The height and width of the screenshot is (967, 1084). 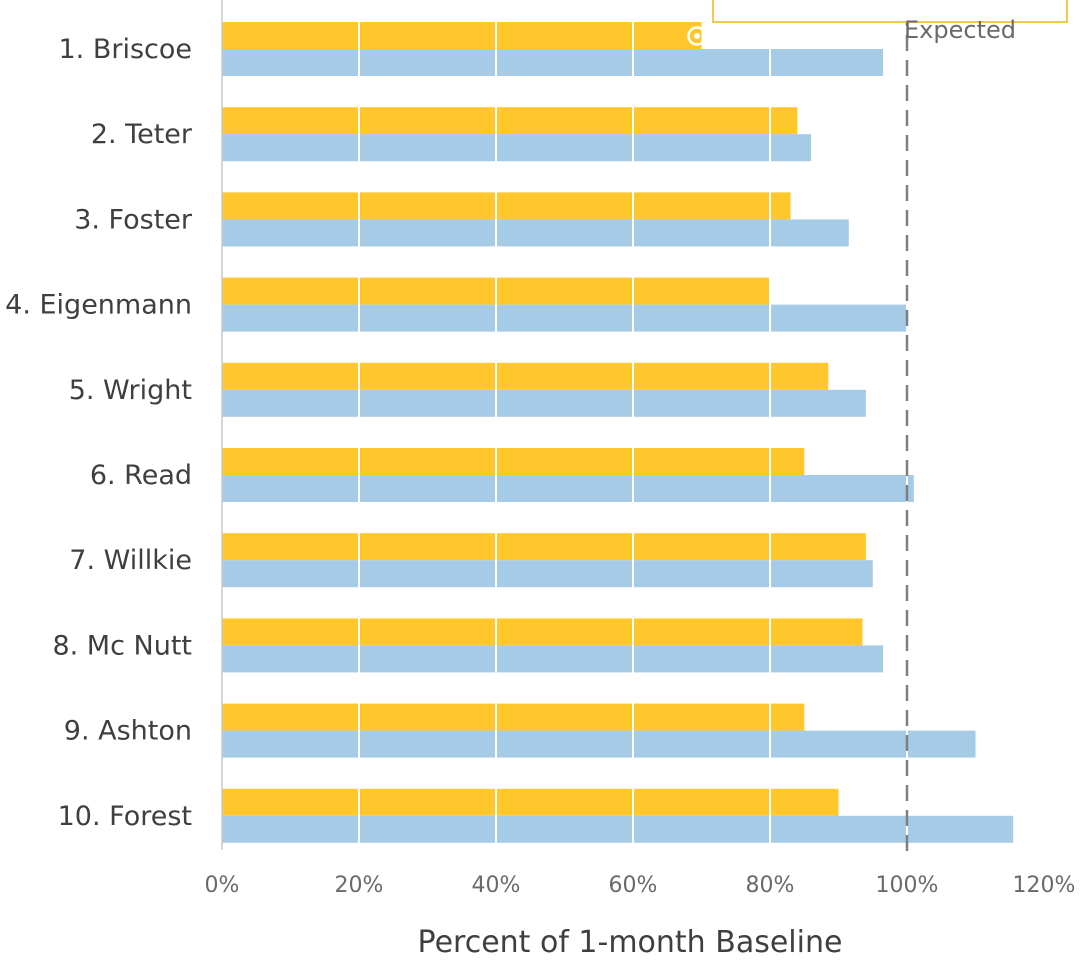 What do you see at coordinates (630, 942) in the screenshot?
I see `x-axis-title: Percent of 1-month Baseline` at bounding box center [630, 942].